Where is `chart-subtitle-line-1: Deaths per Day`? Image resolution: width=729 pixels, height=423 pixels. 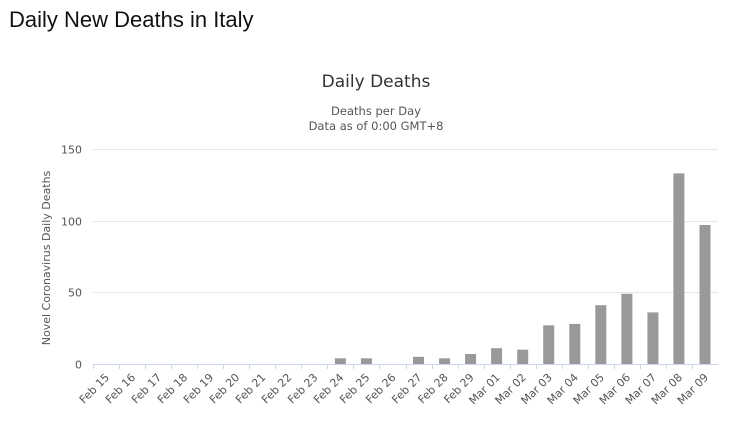 chart-subtitle-line-1: Deaths per Day is located at coordinates (376, 111).